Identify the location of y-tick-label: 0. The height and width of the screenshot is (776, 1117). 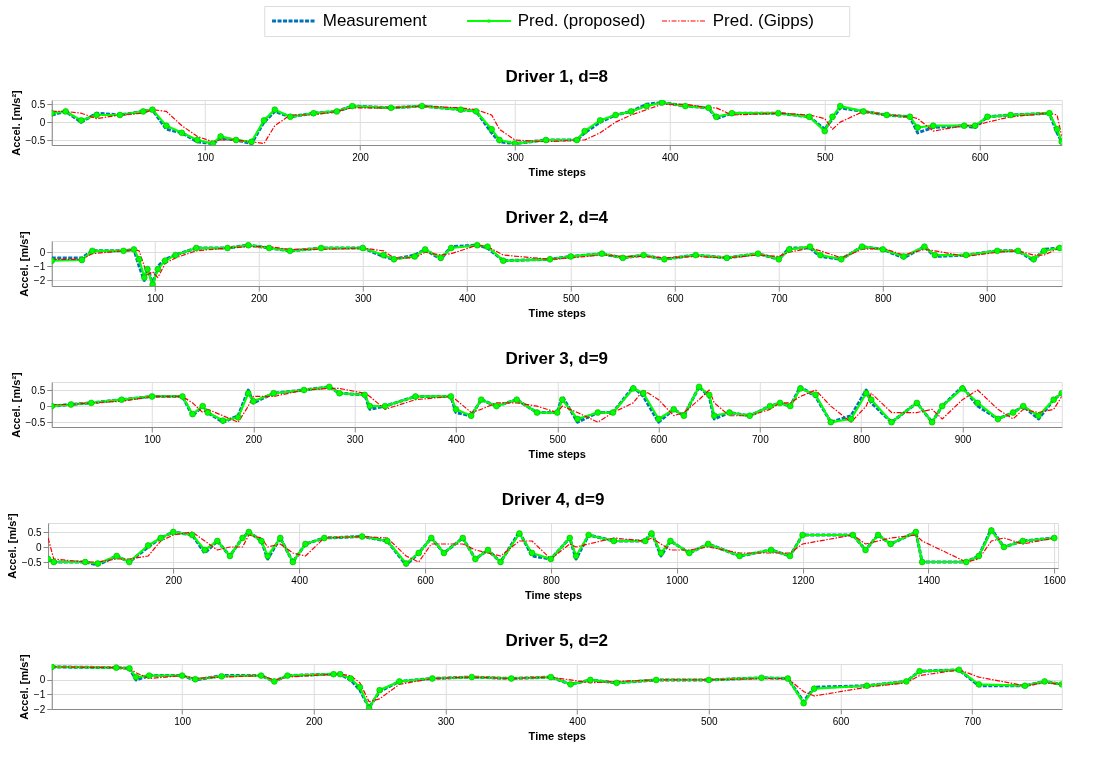
(42, 252).